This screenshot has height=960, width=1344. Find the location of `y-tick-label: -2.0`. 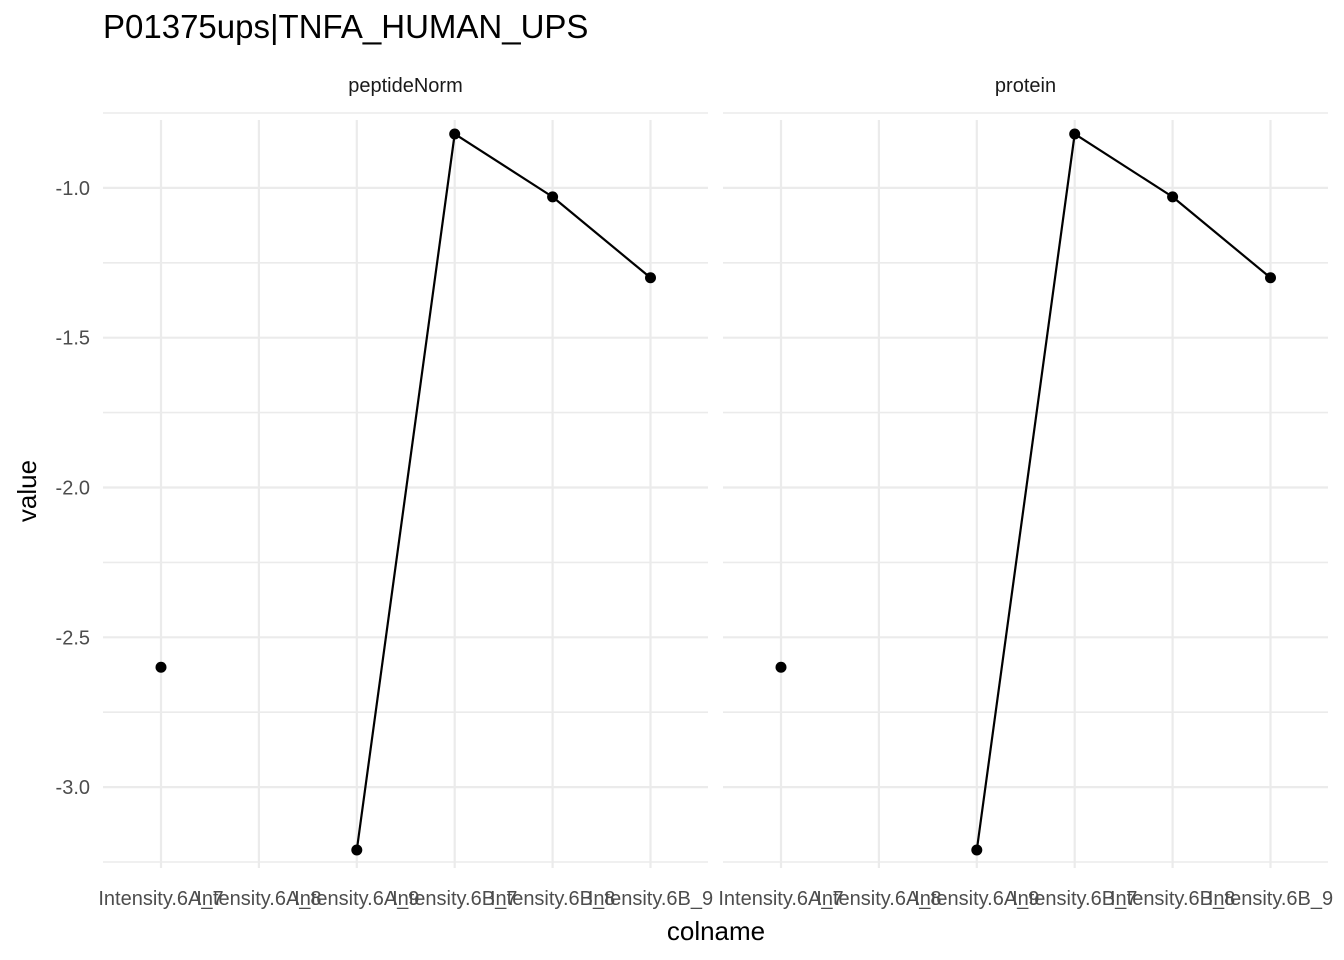

y-tick-label: -2.0 is located at coordinates (73, 488).